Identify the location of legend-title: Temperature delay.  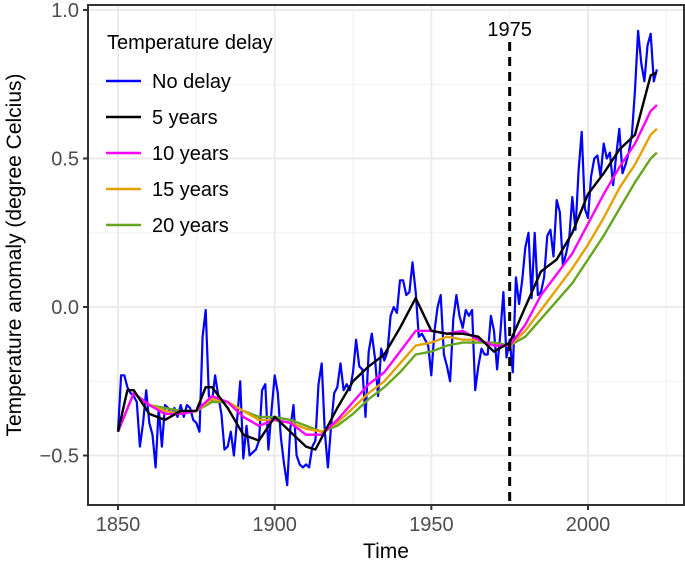
(190, 43).